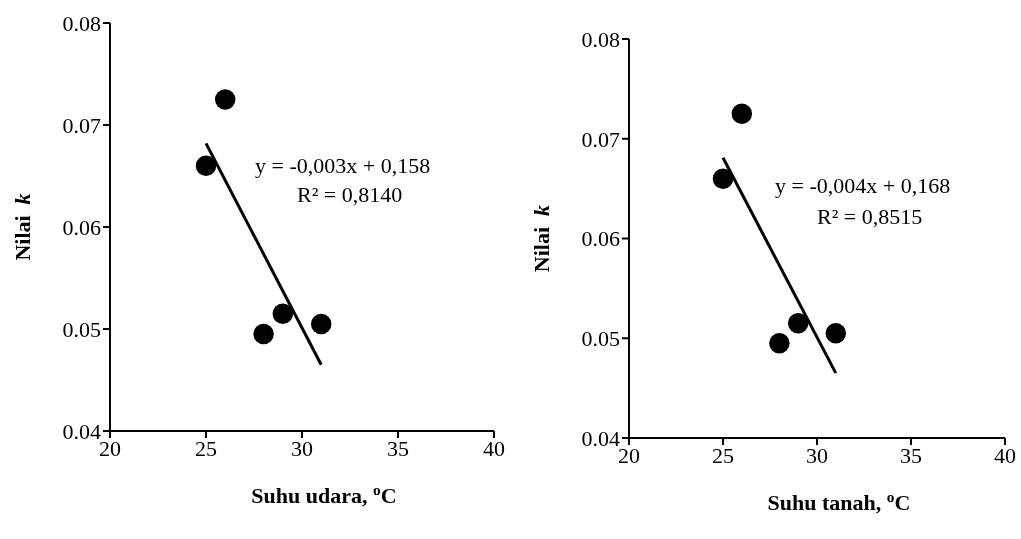 The image size is (1021, 539). What do you see at coordinates (863, 186) in the screenshot?
I see `annotation: y = -0,004x + 0,168` at bounding box center [863, 186].